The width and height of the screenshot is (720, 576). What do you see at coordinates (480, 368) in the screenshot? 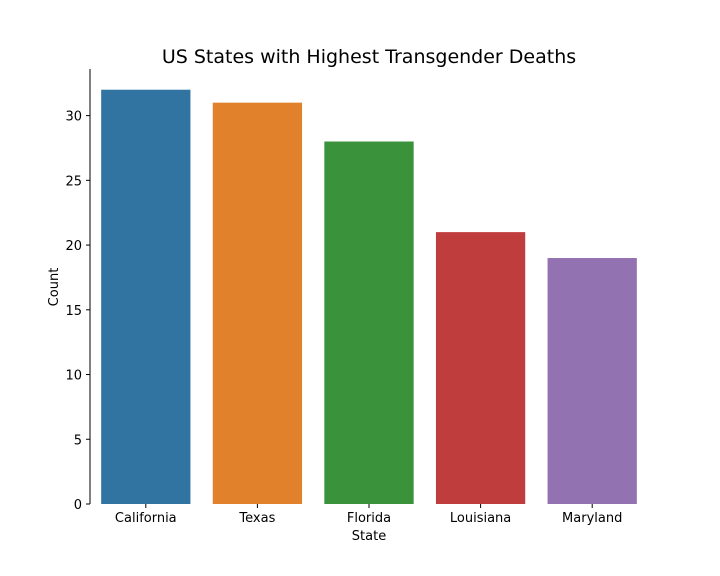
I see `bar-louisiana` at bounding box center [480, 368].